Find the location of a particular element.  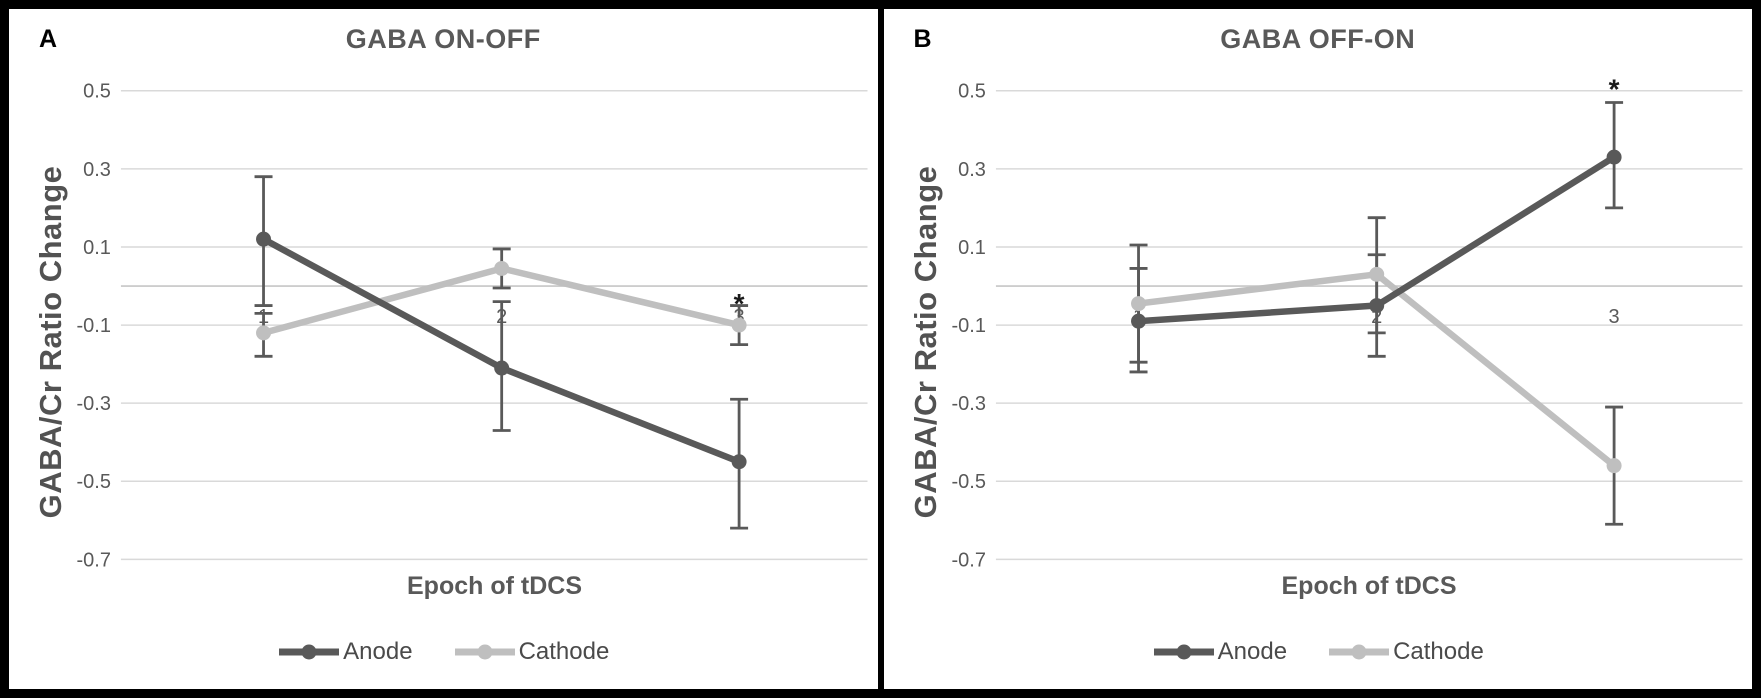

chart-title: GABA OFF-ON is located at coordinates (1318, 39).